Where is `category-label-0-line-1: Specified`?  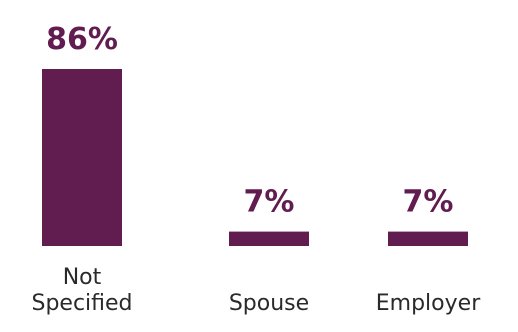
category-label-0-line-1: Specified is located at coordinates (81, 303).